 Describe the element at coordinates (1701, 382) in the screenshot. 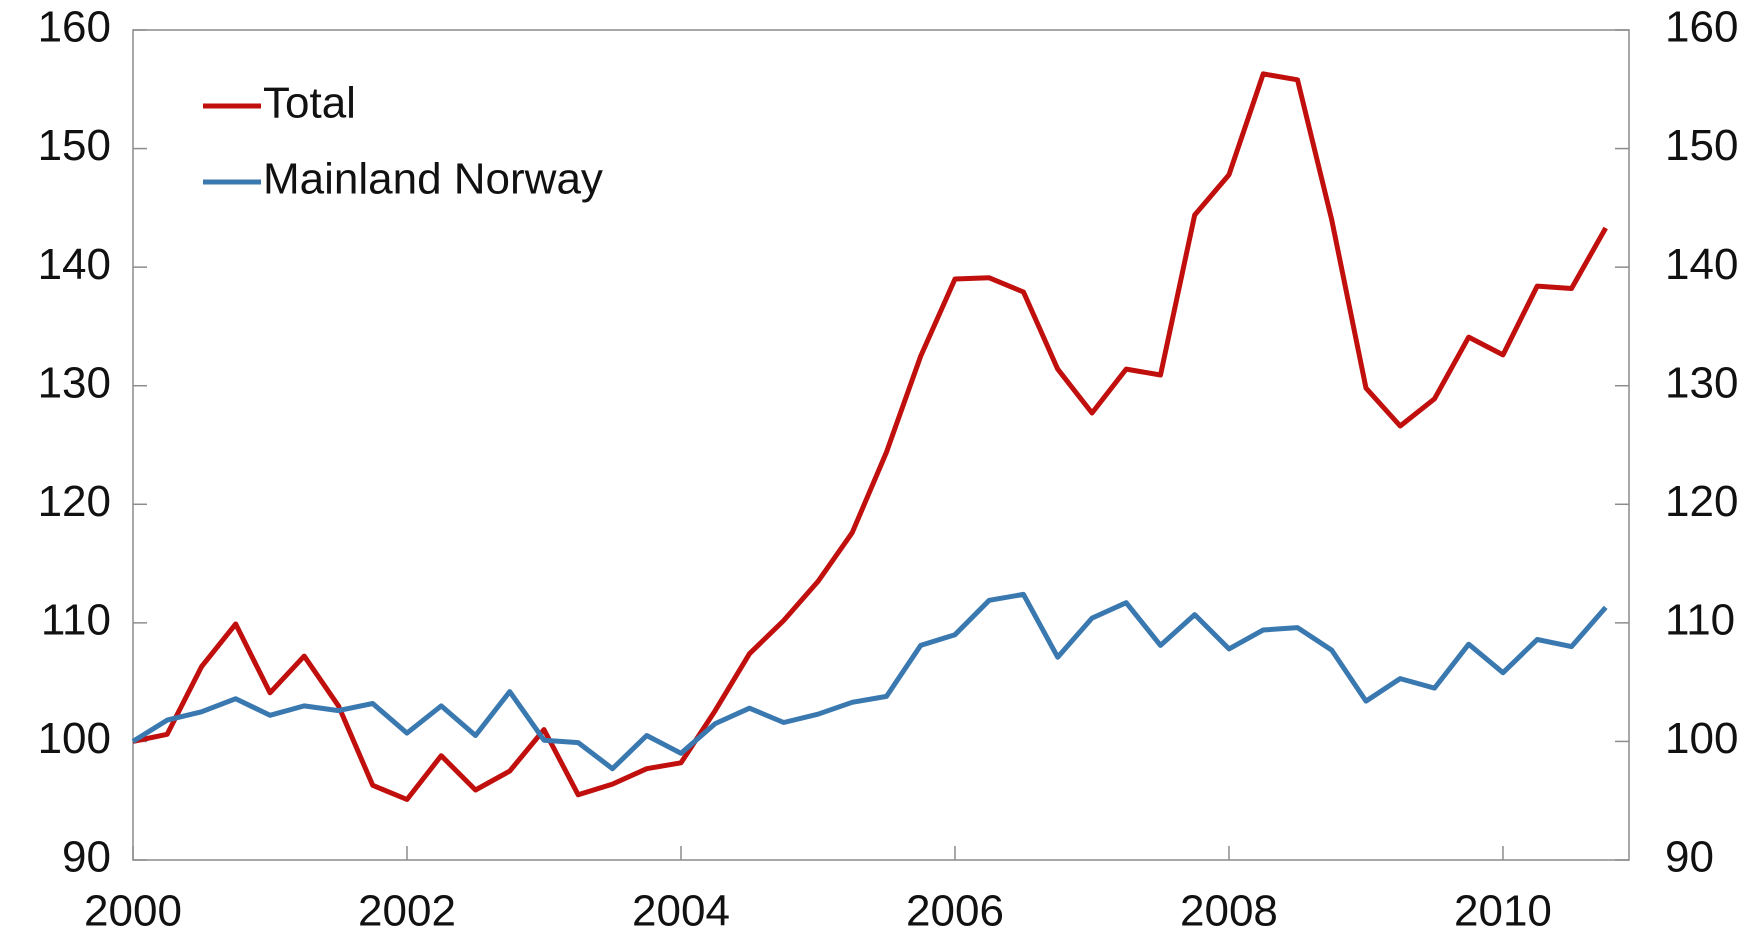

I see `y2-tick-label: 130` at that location.